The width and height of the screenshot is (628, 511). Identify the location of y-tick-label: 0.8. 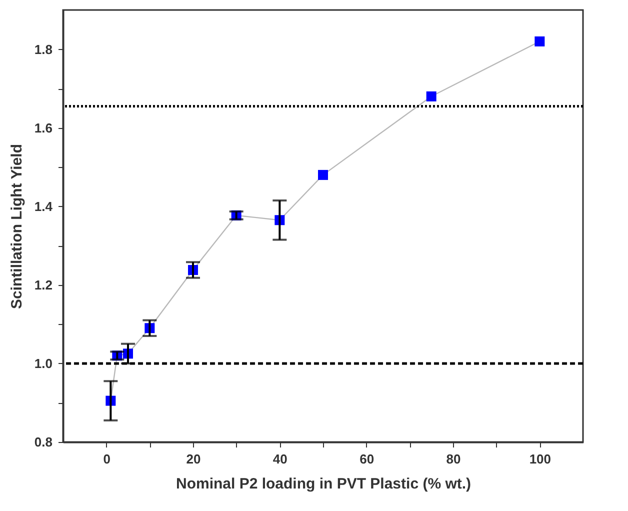
(43, 442).